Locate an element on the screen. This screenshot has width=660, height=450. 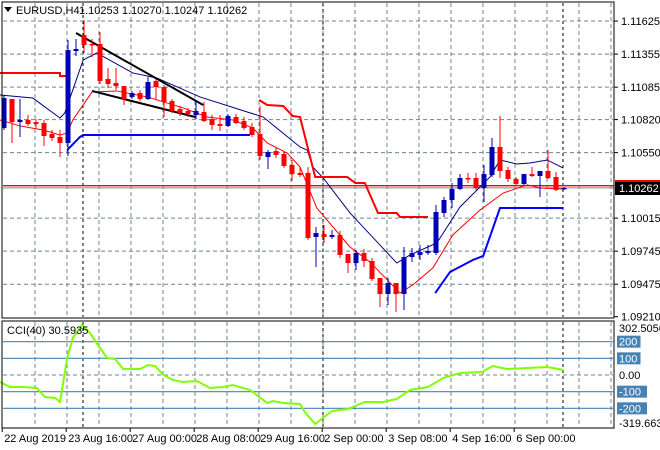
cci-tick-label: -319.6636 is located at coordinates (639, 424).